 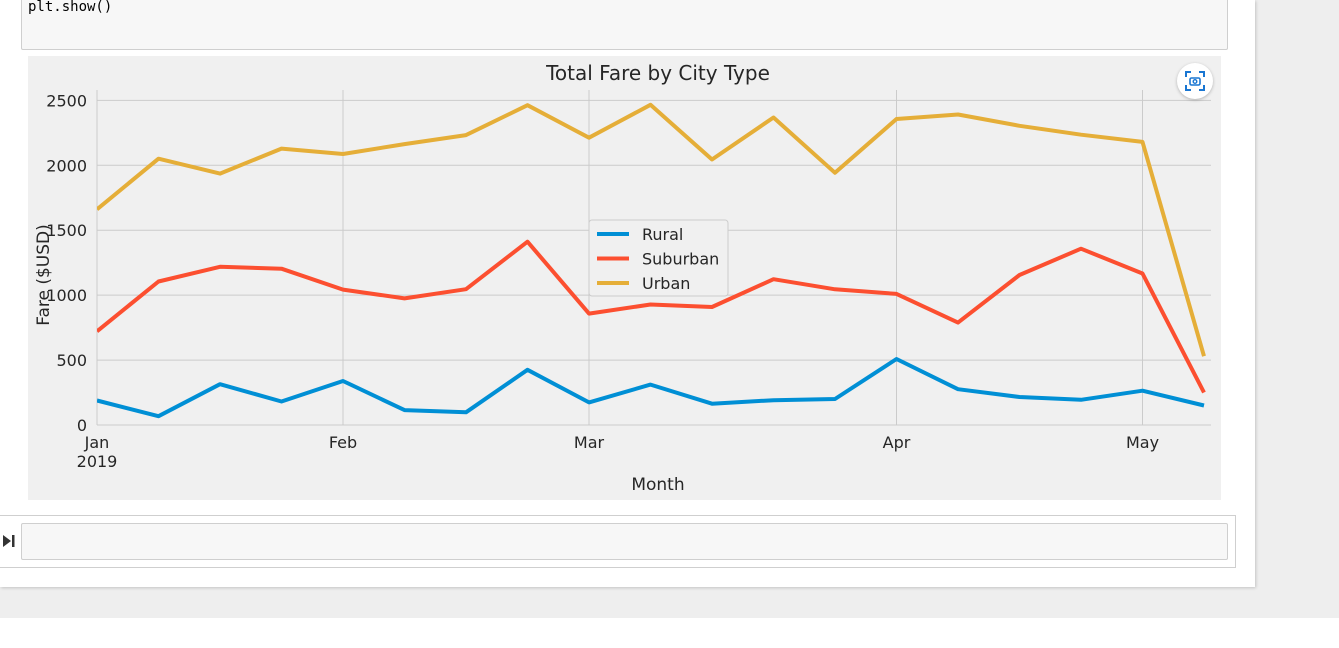 What do you see at coordinates (9, 541) in the screenshot?
I see `run-cell-icon` at bounding box center [9, 541].